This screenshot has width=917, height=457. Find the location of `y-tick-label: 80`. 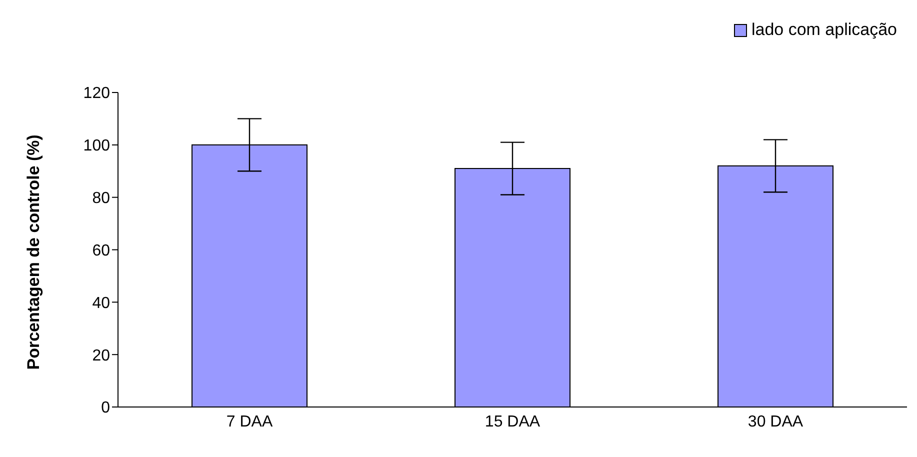

y-tick-label: 80 is located at coordinates (101, 199).